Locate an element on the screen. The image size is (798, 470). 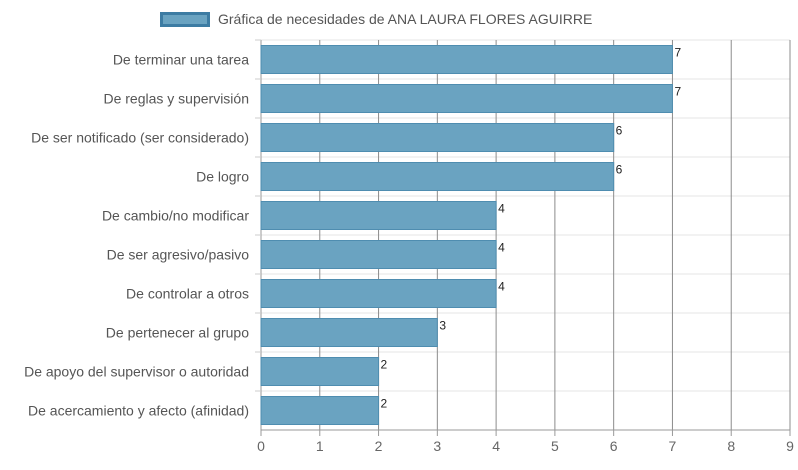
y-category-label: De controlar a otros is located at coordinates (187, 294).